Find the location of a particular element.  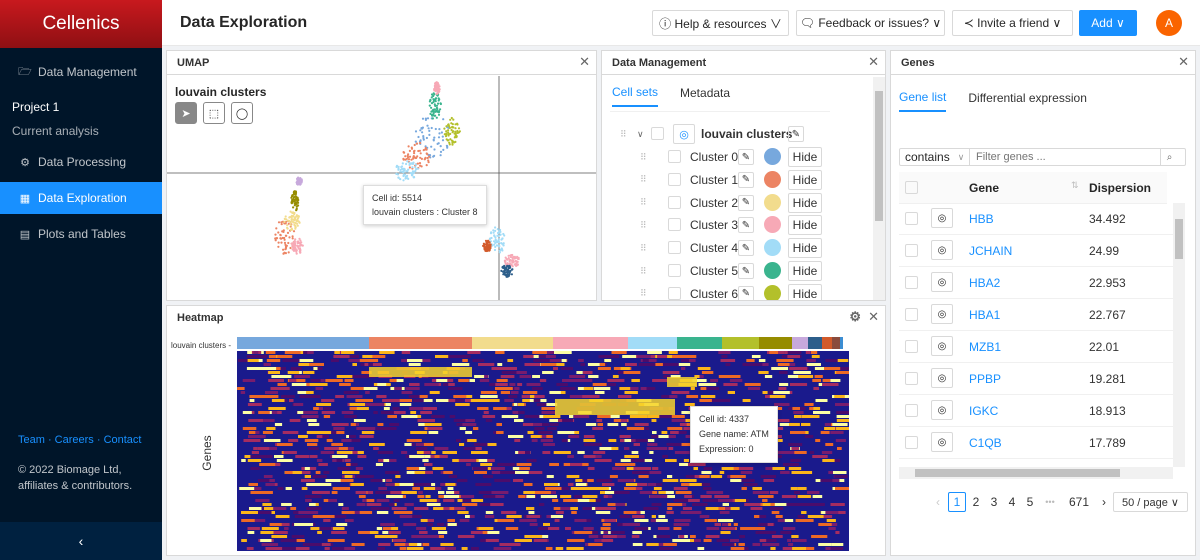

collapse-sidebar-button: ‹ is located at coordinates (81, 541).